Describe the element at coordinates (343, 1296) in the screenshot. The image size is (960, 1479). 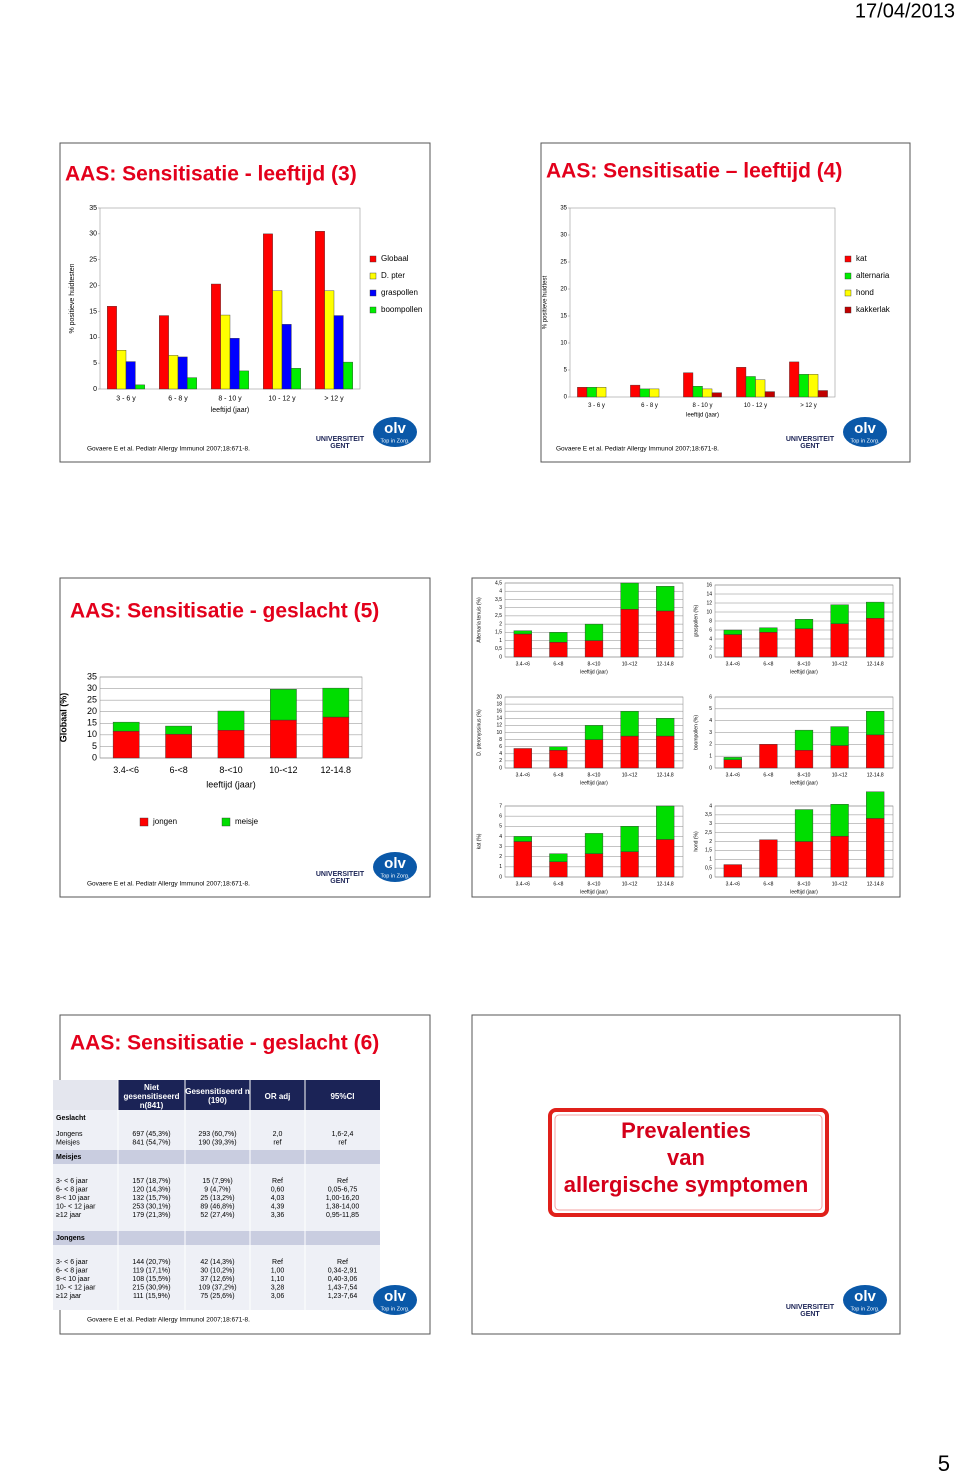
I see `table-cell: 1,23-7,64` at that location.